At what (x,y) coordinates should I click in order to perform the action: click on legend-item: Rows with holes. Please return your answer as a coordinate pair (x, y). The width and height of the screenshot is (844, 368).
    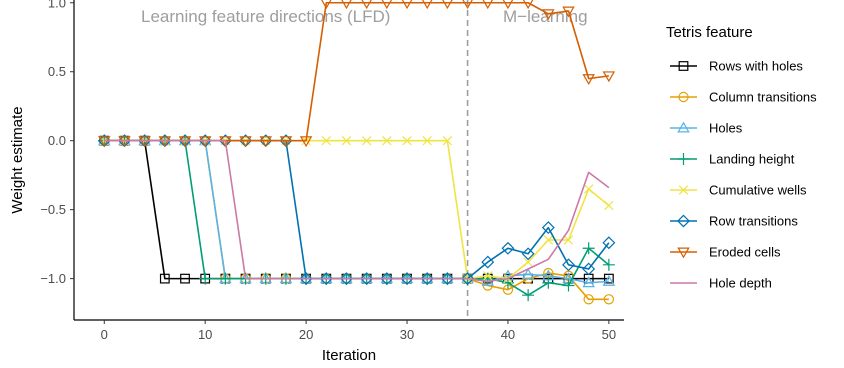
    Looking at the image, I should click on (736, 66).